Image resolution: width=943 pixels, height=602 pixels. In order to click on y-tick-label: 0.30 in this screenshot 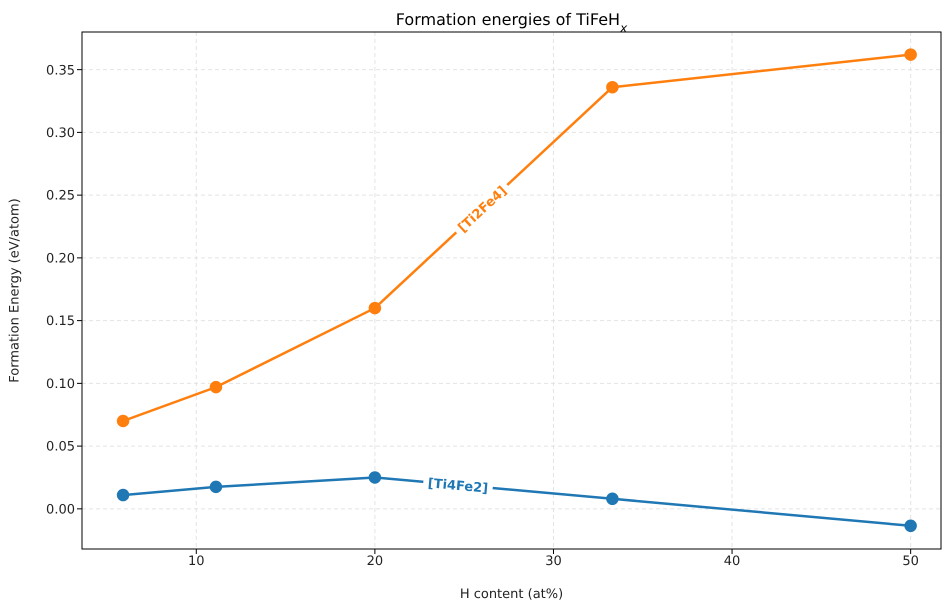, I will do `click(60, 134)`.